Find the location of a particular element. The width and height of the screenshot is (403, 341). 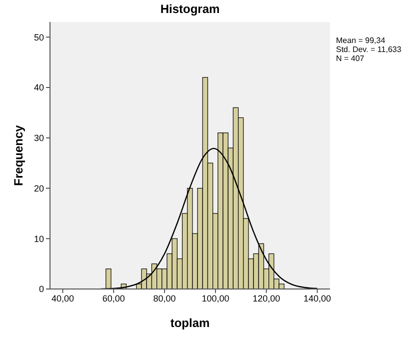

y-tick-label: 0 is located at coordinates (41, 289).